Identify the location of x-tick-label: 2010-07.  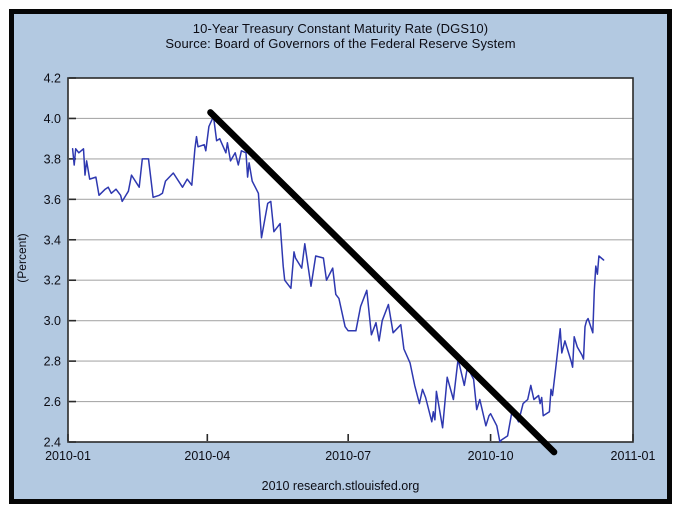
(348, 456).